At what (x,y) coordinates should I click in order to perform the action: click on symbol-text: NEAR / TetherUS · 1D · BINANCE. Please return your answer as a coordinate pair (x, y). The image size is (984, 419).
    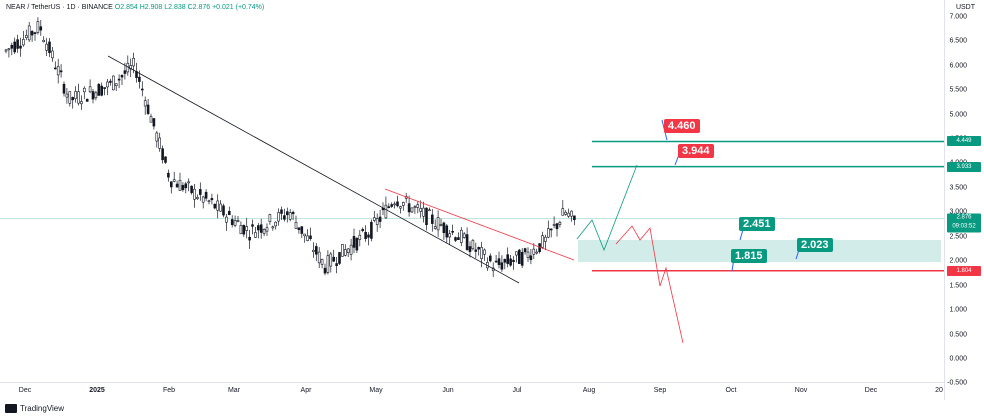
    Looking at the image, I should click on (59, 7).